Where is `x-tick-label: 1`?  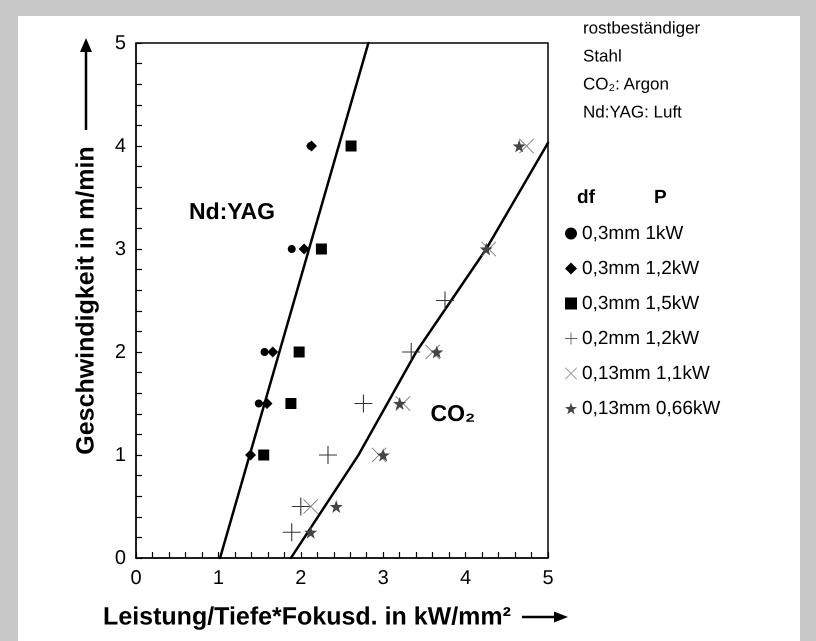
x-tick-label: 1 is located at coordinates (218, 578).